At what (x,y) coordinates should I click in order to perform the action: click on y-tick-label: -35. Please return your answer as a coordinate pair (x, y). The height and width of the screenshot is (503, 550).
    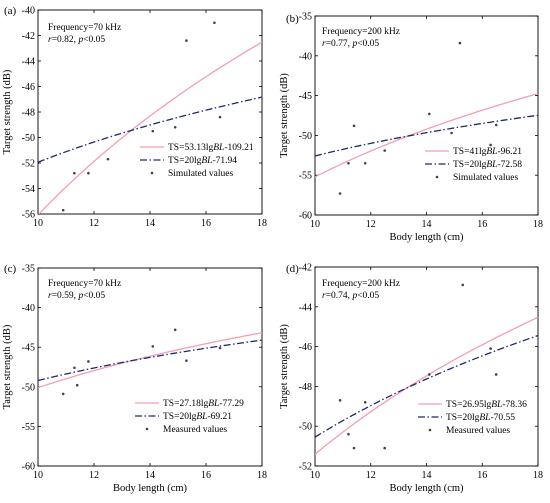
    Looking at the image, I should click on (305, 17).